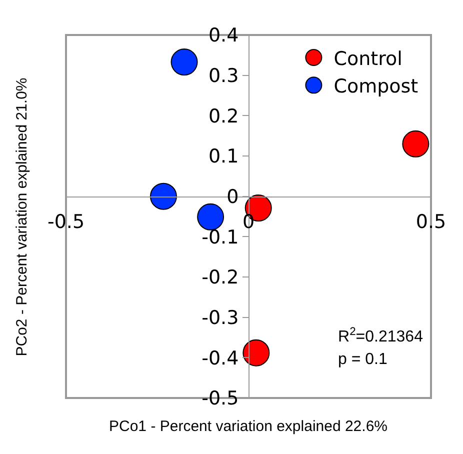 The width and height of the screenshot is (463, 454). Describe the element at coordinates (223, 75) in the screenshot. I see `y-tick-label: 0.3` at that location.